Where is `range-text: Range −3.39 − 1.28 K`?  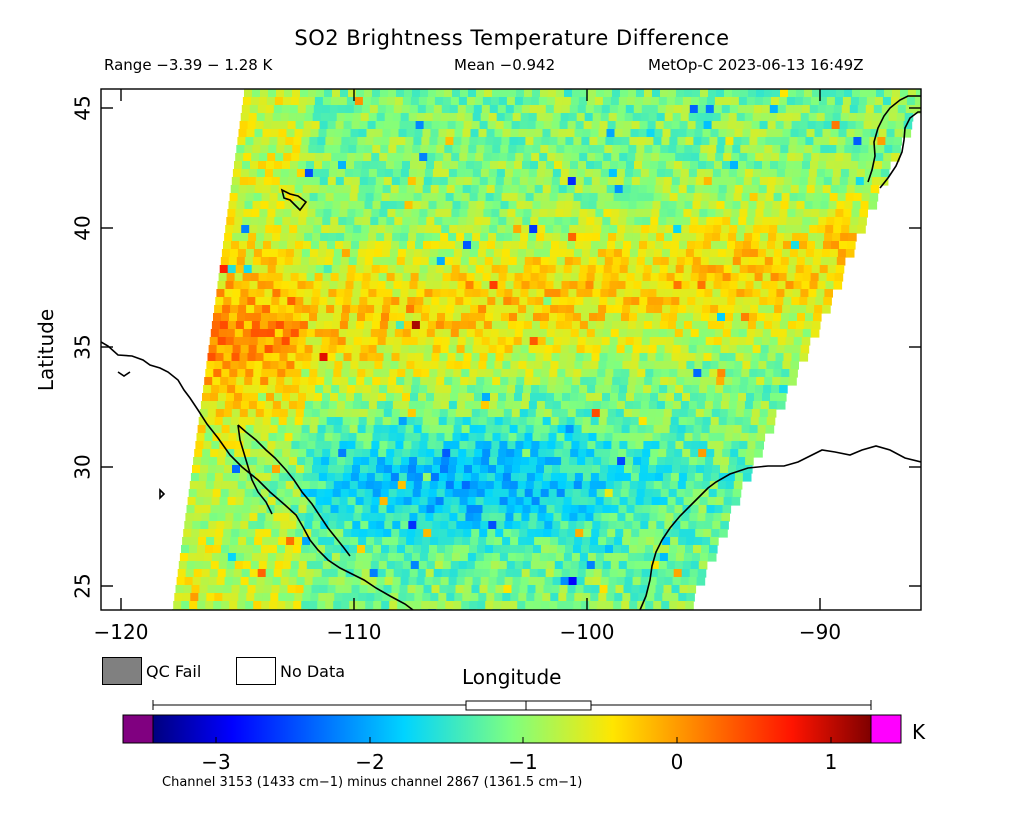 range-text: Range −3.39 − 1.28 K is located at coordinates (188, 65).